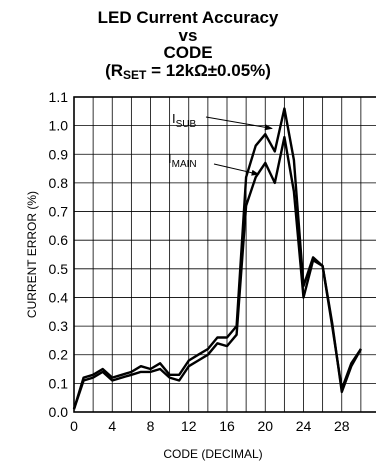 The width and height of the screenshot is (376, 471). Describe the element at coordinates (135, 75) in the screenshot. I see `subtitle-subscript: SET` at that location.